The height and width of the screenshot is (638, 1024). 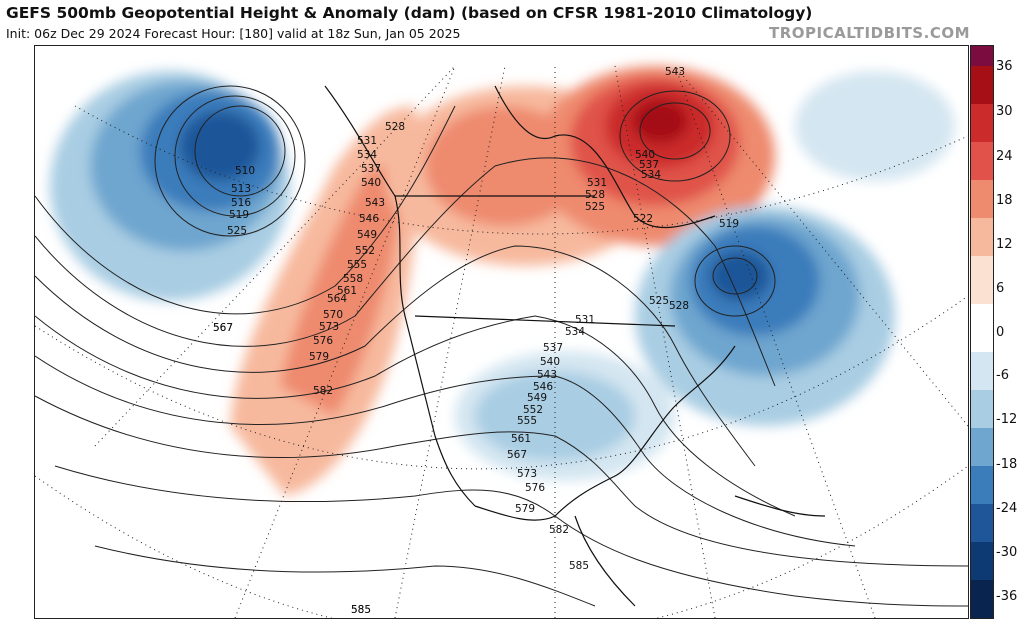 What do you see at coordinates (1007, 508) in the screenshot?
I see `colorbar-label: -24` at bounding box center [1007, 508].